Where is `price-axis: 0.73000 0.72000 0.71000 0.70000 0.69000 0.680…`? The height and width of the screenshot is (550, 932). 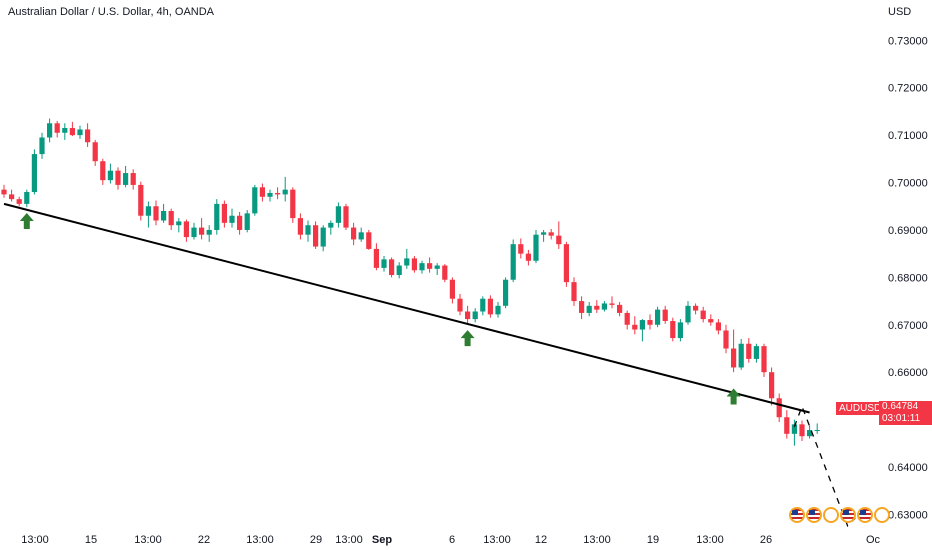 price-axis: 0.73000 0.72000 0.71000 0.70000 0.69000 0.680… is located at coordinates (908, 278).